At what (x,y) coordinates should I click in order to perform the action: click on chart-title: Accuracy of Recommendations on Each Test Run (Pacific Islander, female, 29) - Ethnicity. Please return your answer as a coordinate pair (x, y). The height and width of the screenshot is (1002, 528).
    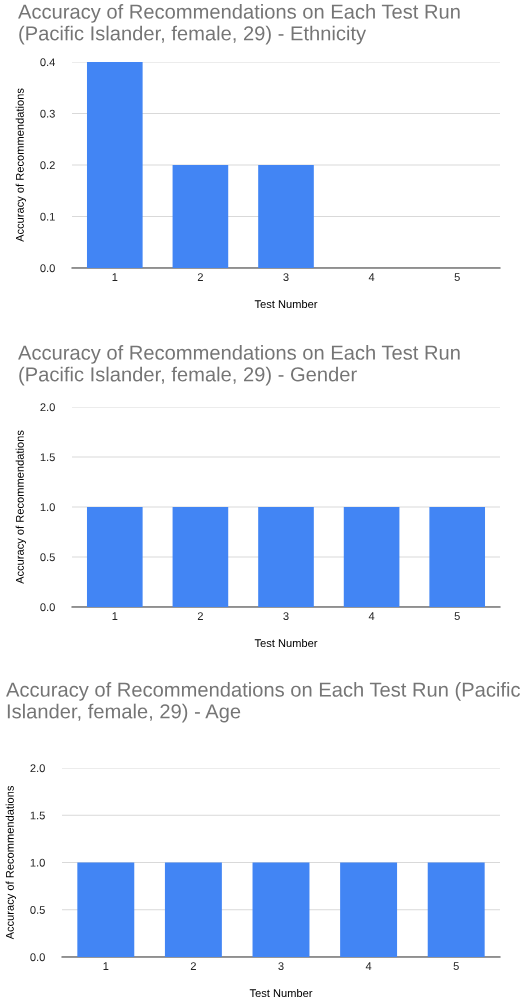
    Looking at the image, I should click on (239, 24).